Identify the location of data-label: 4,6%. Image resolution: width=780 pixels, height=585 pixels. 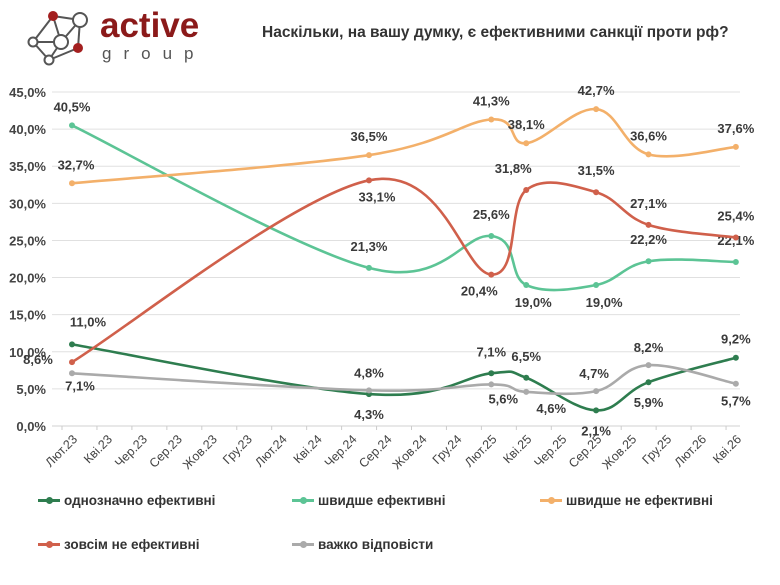
(551, 408).